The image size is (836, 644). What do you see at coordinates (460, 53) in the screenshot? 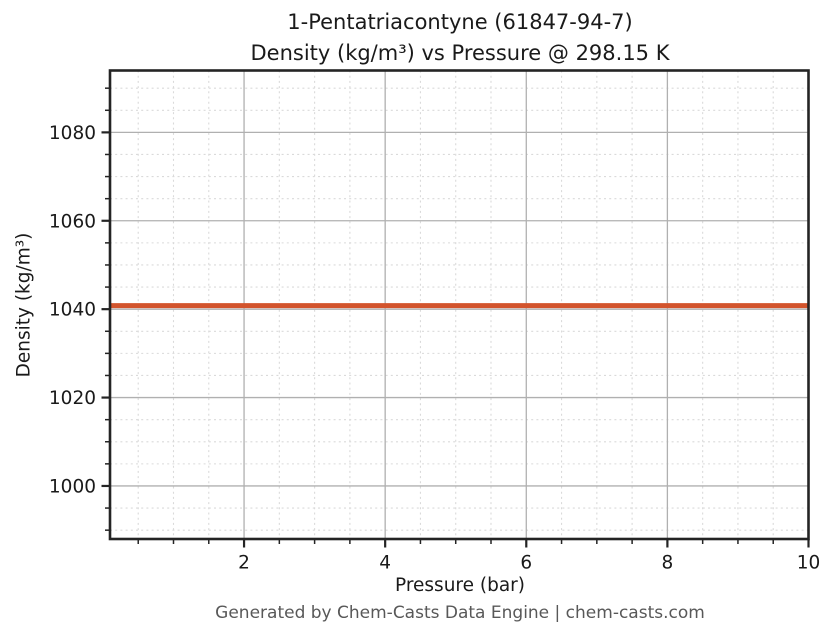
I see `chart-subtitle: Density (kg/m³) vs Pressure @ 298.15 K` at bounding box center [460, 53].